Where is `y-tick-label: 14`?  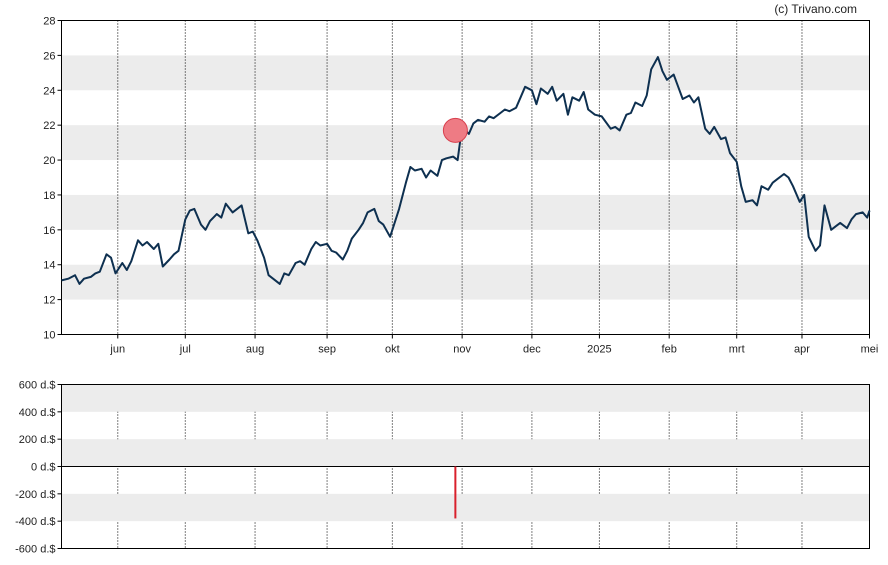
y-tick-label: 14 is located at coordinates (49, 266).